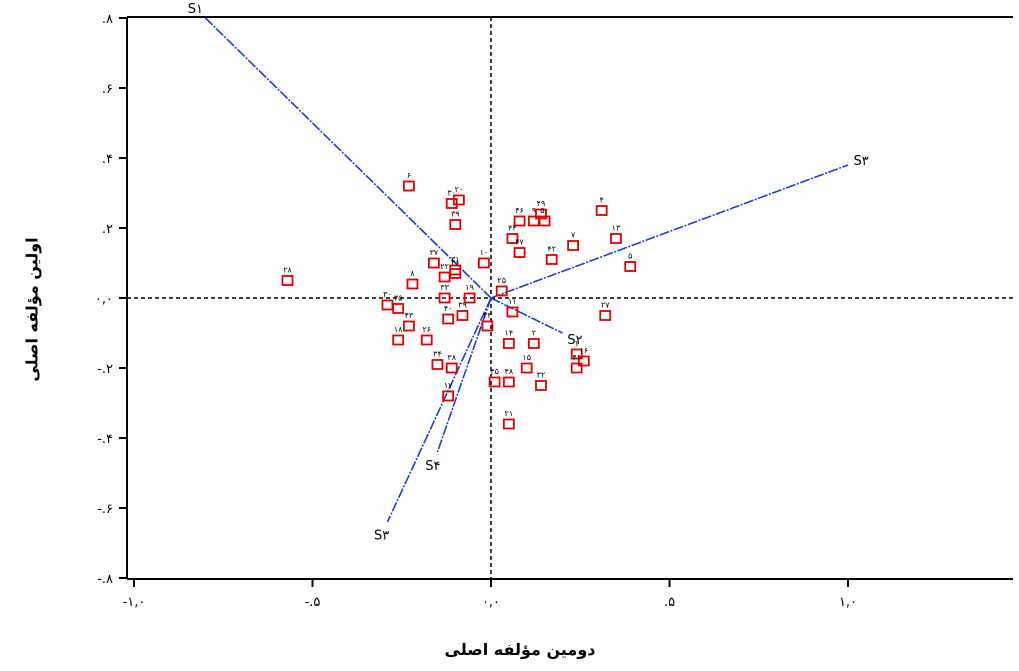 The image size is (1019, 671). Describe the element at coordinates (487, 315) in the screenshot. I see `point-label: ۲۳` at that location.